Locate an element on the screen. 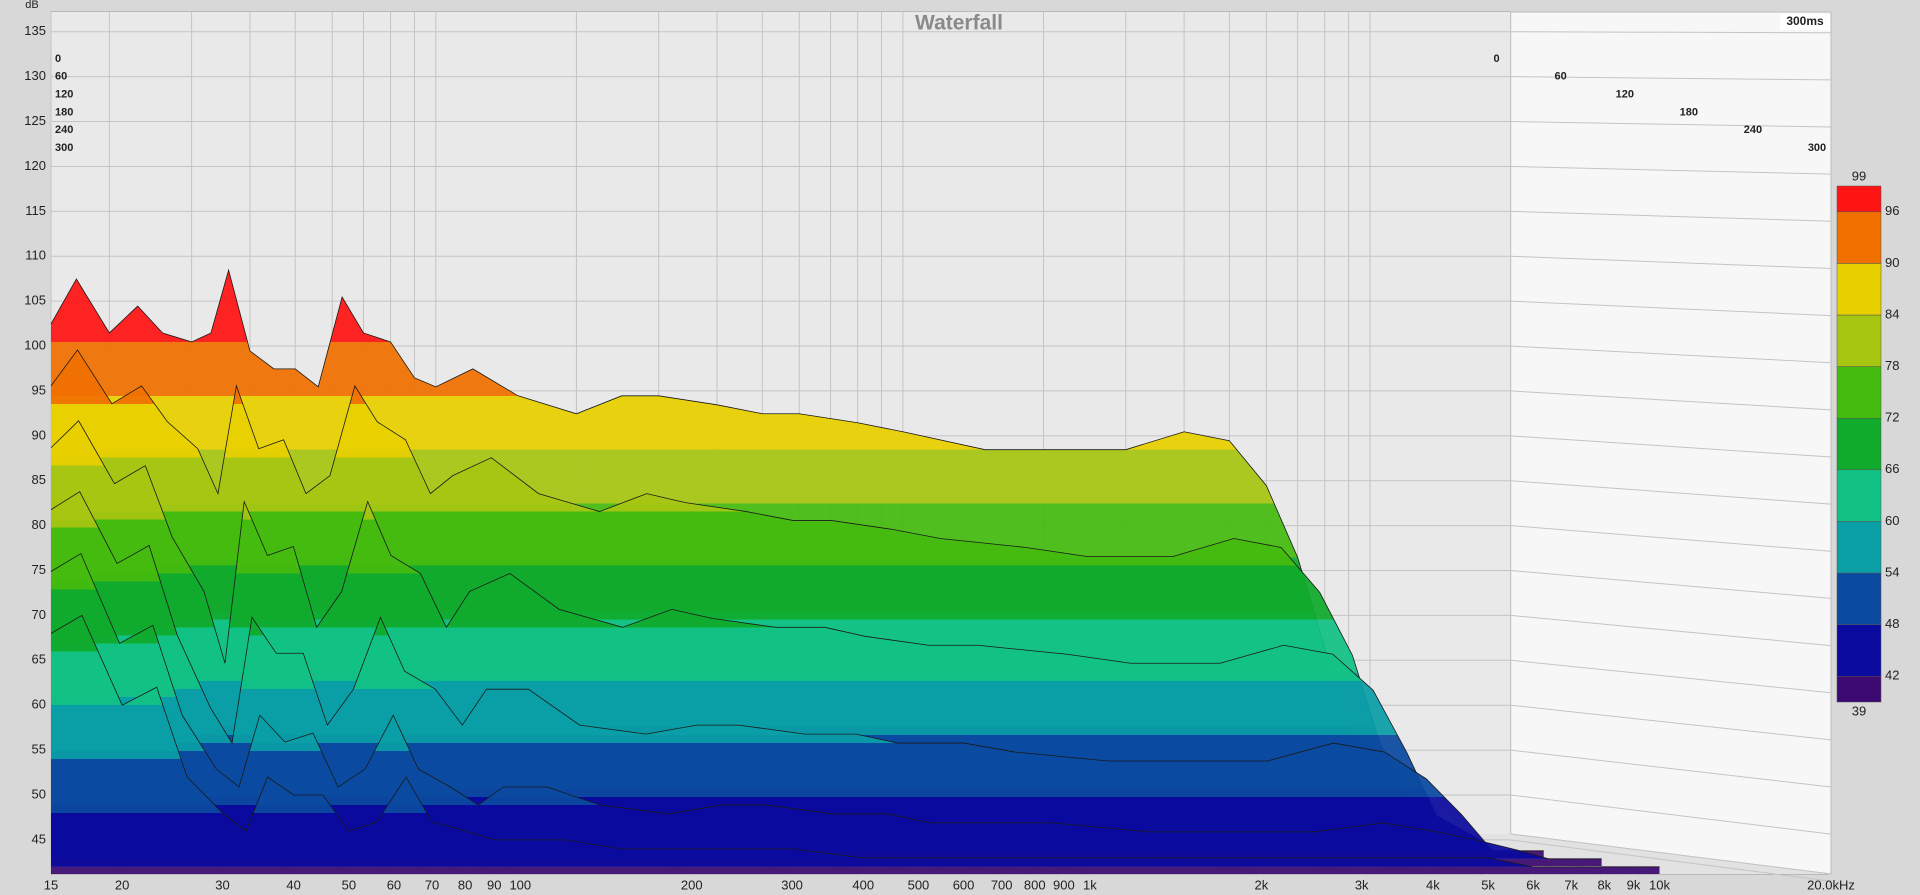 The height and width of the screenshot is (895, 1920). x-tick-label: 90 is located at coordinates (494, 884).